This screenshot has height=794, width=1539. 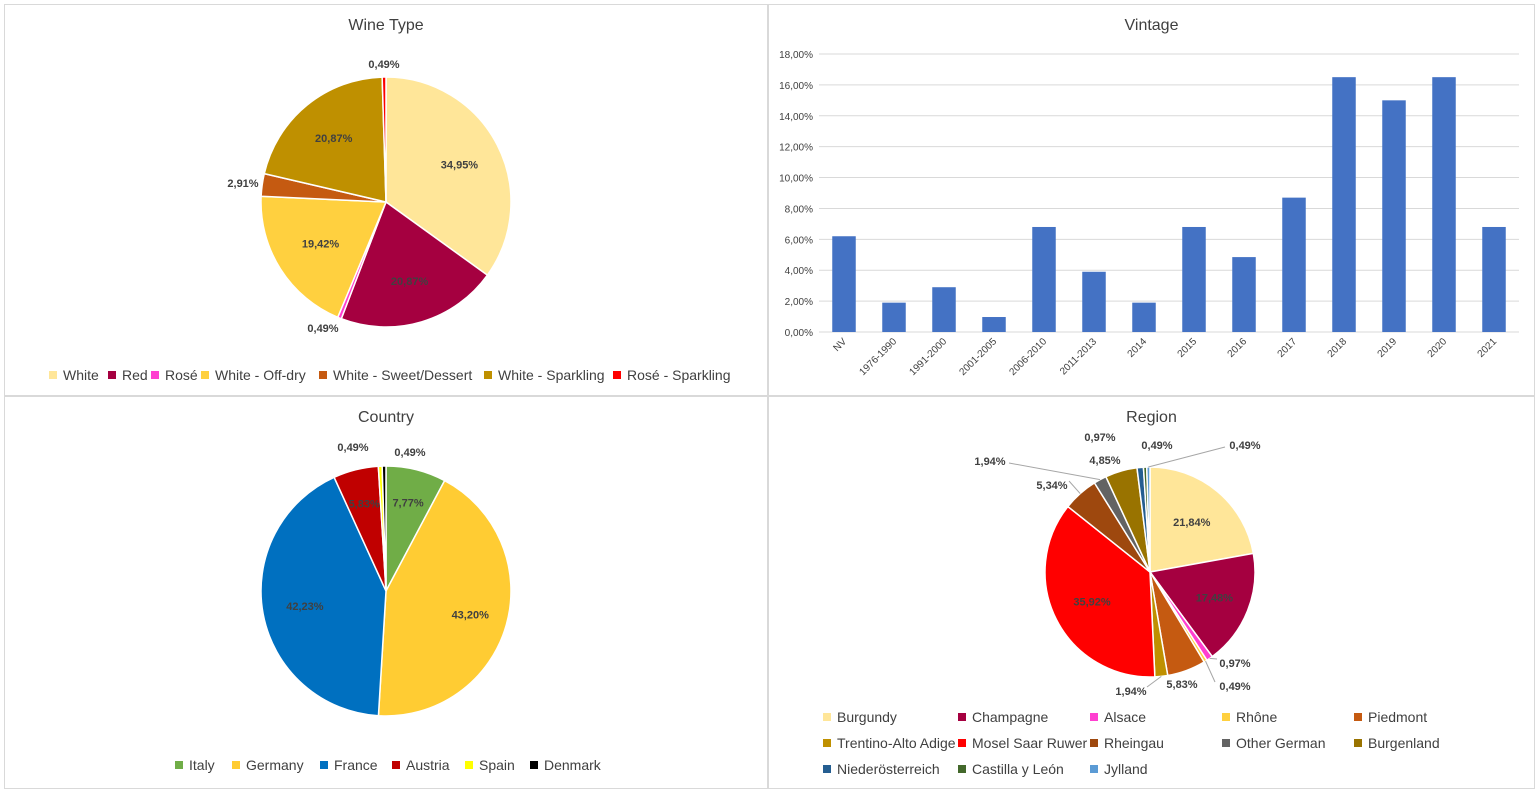 I want to click on legend-item-red: Red, so click(x=128, y=375).